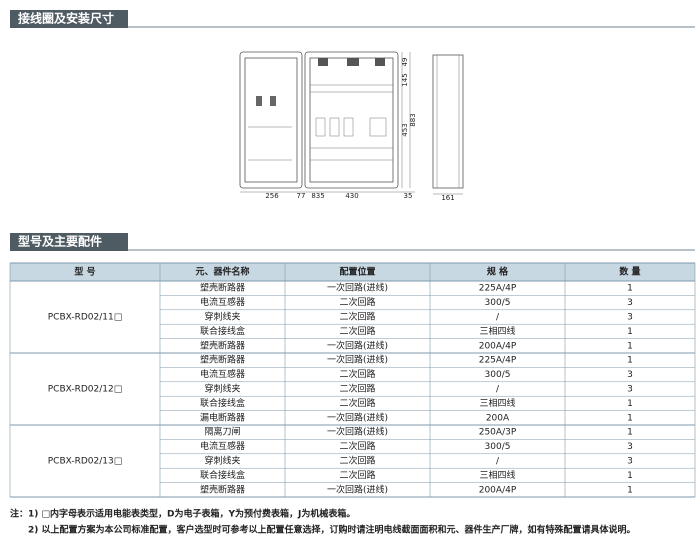 This screenshot has width=700, height=542. Describe the element at coordinates (66, 18) in the screenshot. I see `section-title: 接线圈及安装尺寸` at that location.